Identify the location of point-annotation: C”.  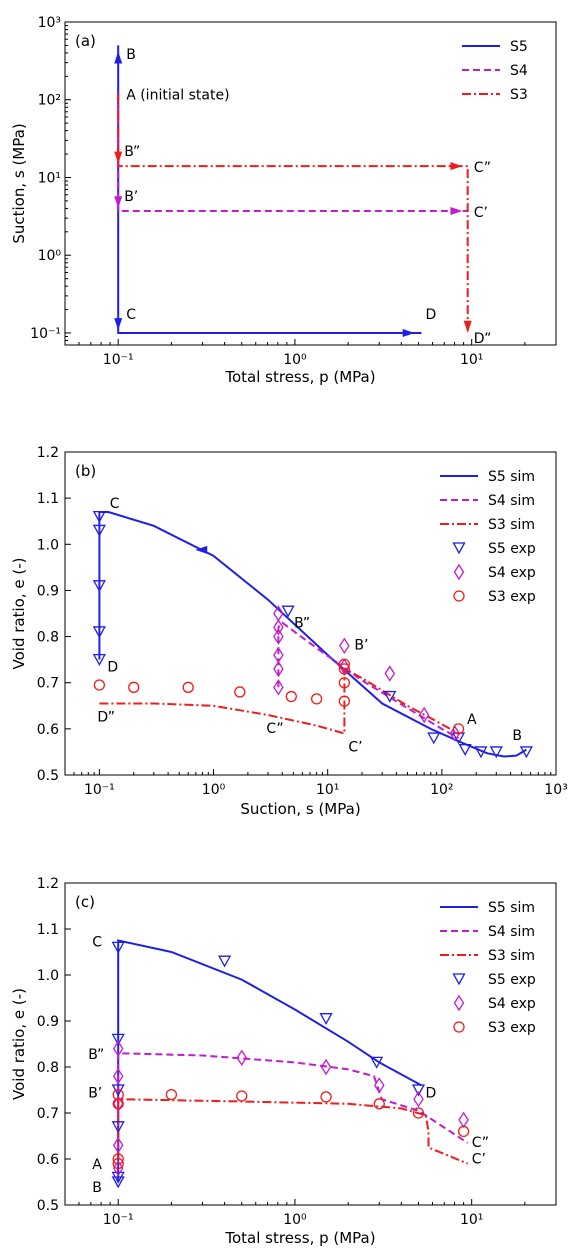
(480, 1143).